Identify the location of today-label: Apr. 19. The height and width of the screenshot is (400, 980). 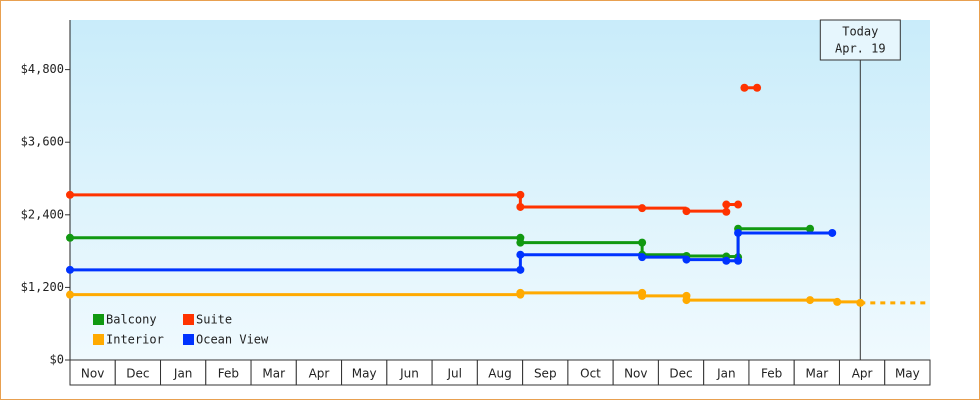
(860, 49).